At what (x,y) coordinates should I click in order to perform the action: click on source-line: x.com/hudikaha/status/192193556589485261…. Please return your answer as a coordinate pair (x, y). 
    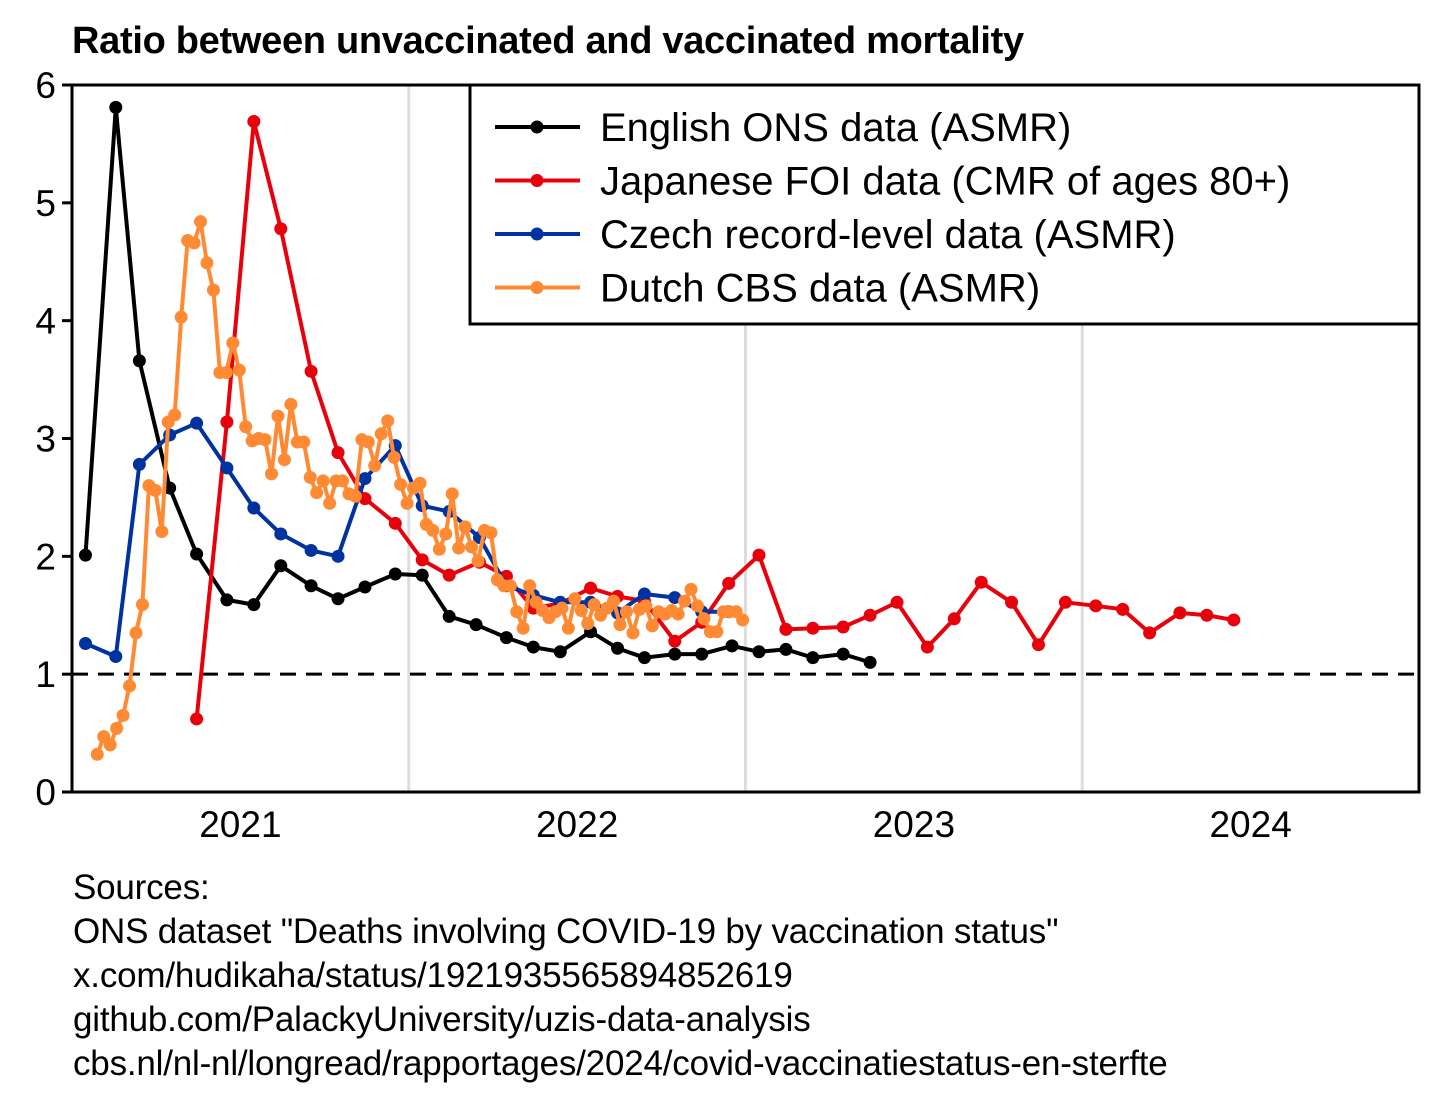
    Looking at the image, I should click on (433, 975).